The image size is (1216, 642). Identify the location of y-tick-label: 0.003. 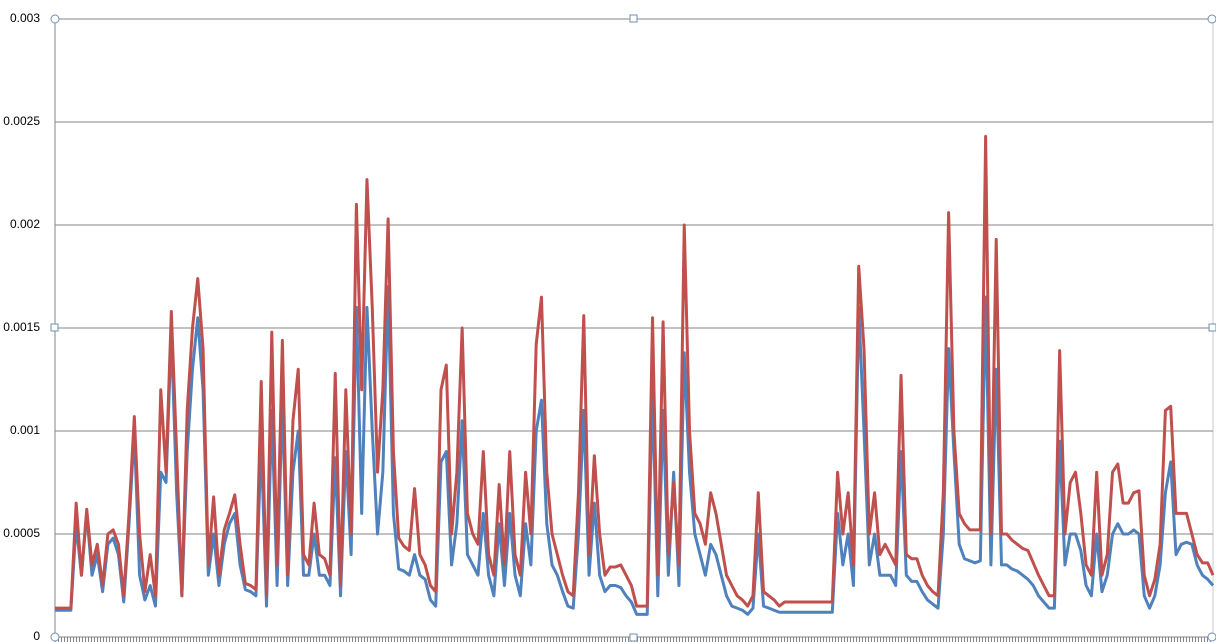
(25, 18).